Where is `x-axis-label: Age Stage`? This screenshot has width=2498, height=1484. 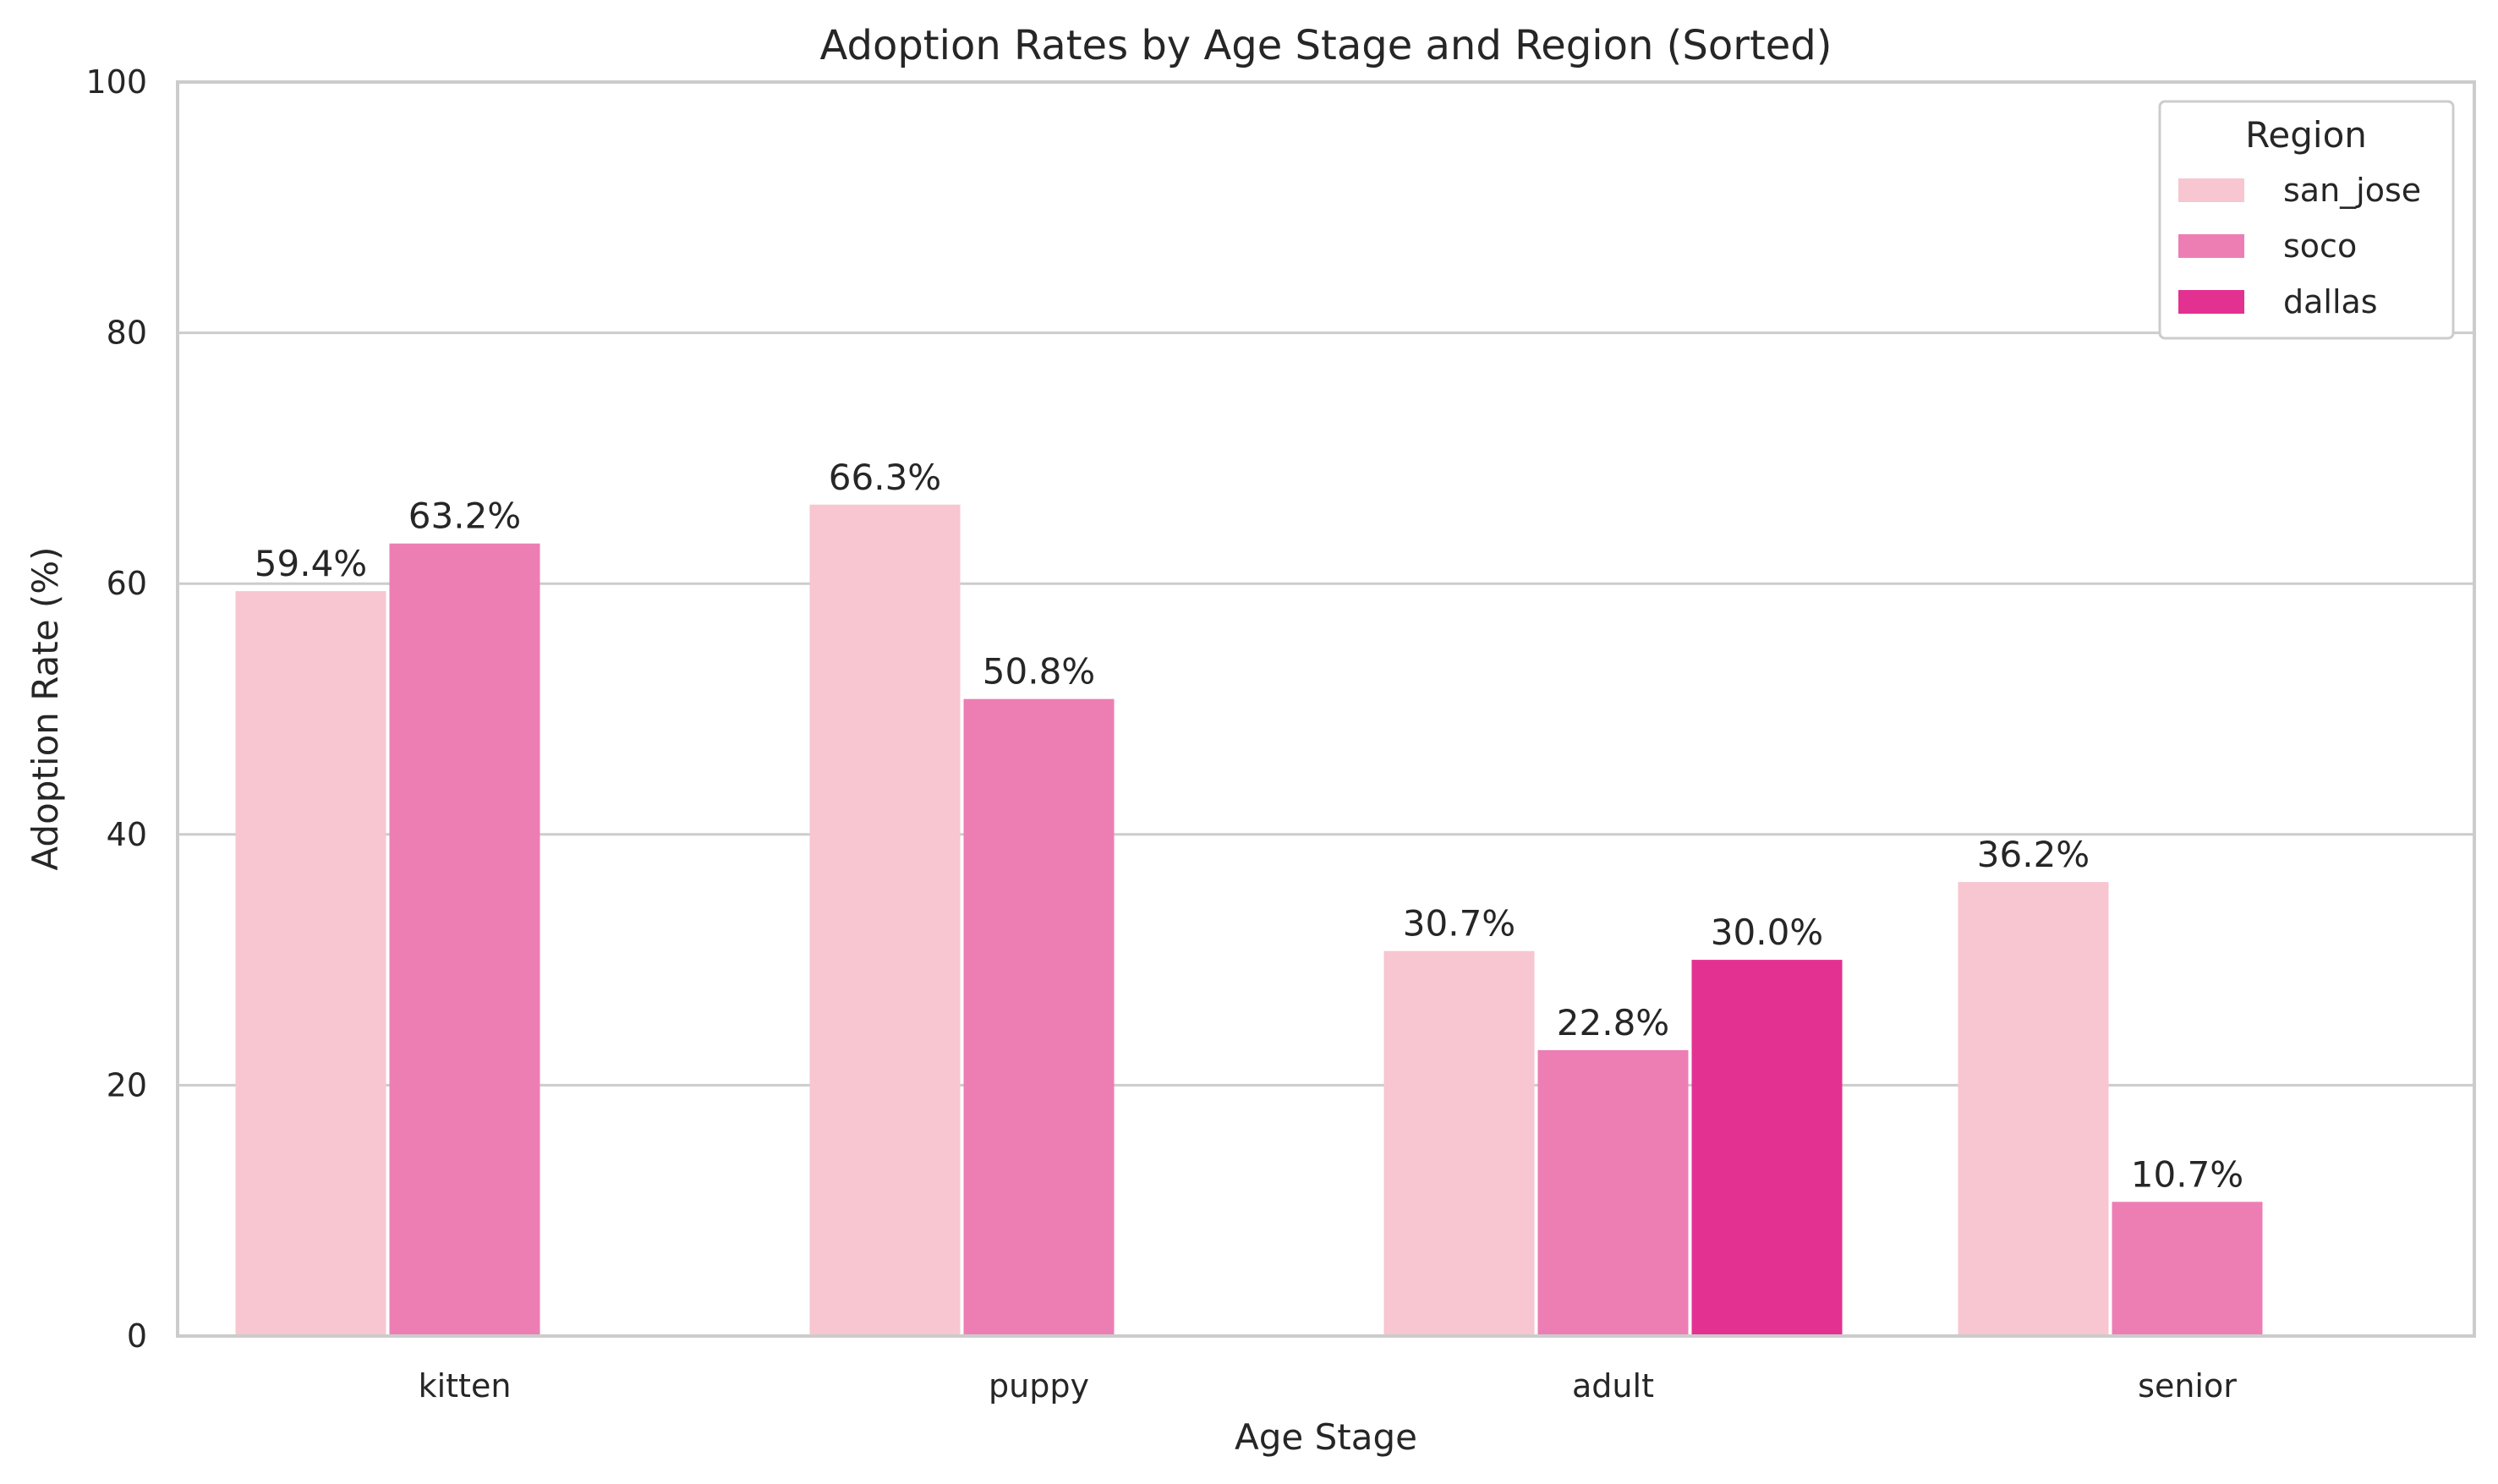 x-axis-label: Age Stage is located at coordinates (1326, 1437).